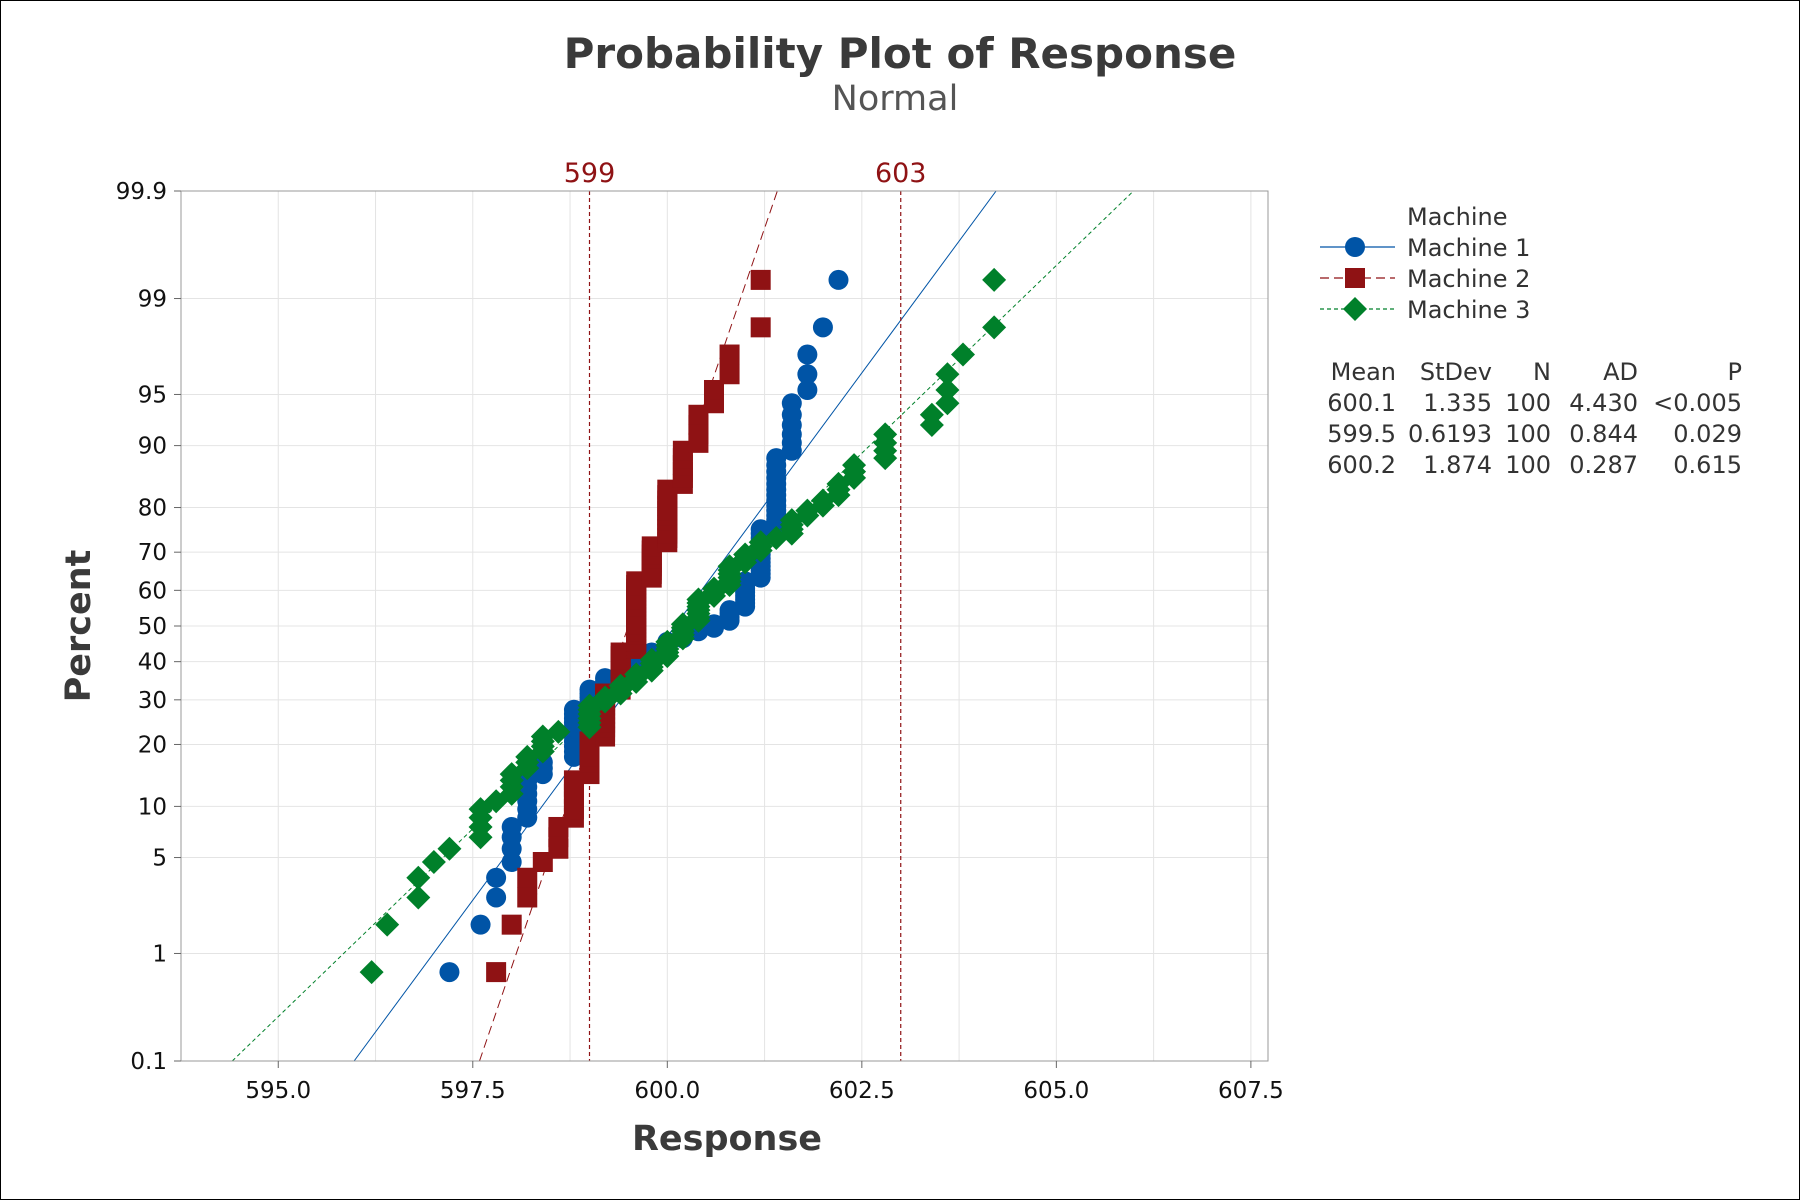  I want to click on stats-cell: 600.2, so click(1361, 465).